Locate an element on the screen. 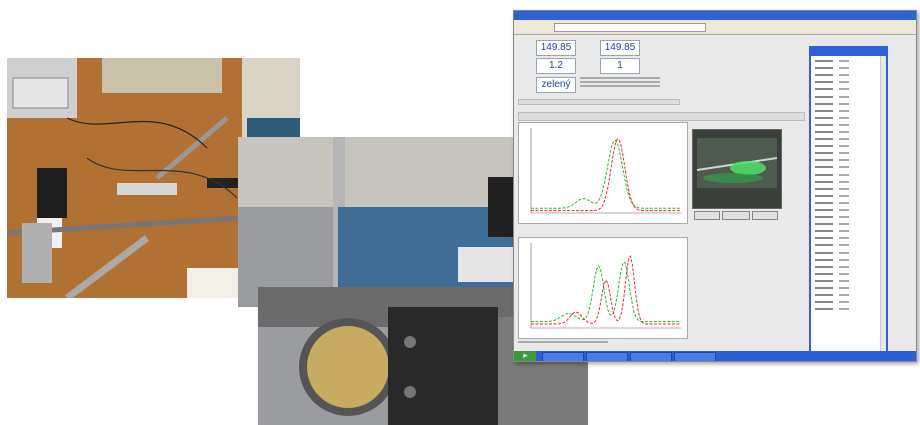 This screenshot has height=425, width=920. bottom-status-text is located at coordinates (563, 342).